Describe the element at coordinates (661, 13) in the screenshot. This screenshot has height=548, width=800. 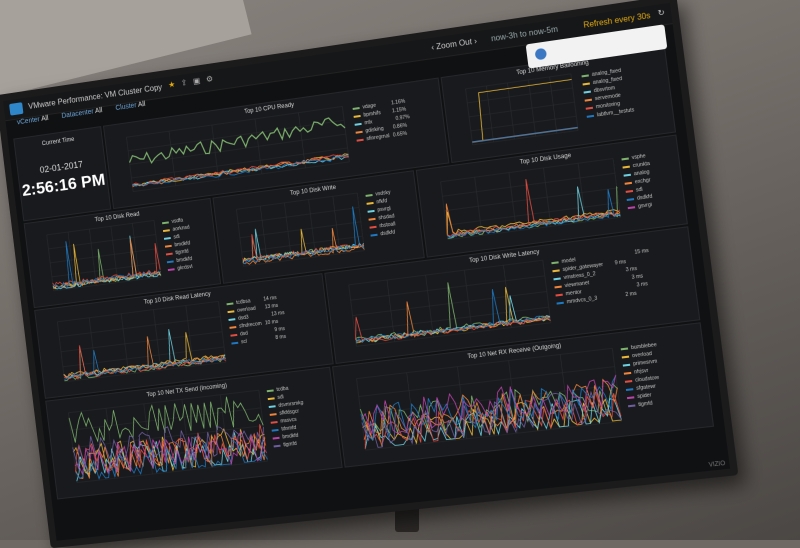
I see `refresh-icon: ↻` at that location.